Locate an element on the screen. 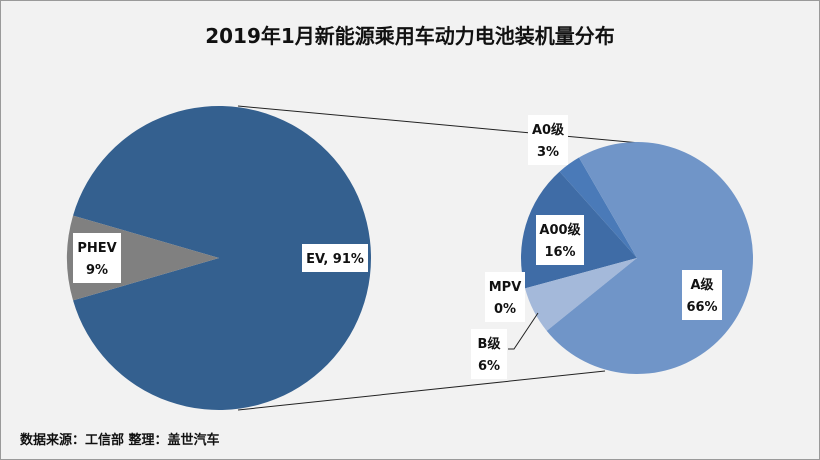 This screenshot has height=460, width=820. data-label-text: A级 is located at coordinates (702, 285).